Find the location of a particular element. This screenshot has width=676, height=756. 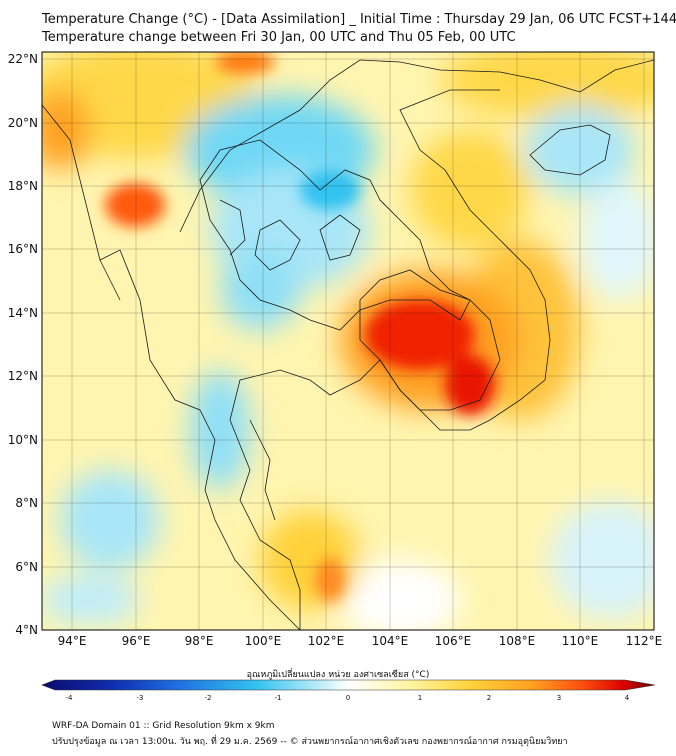

lon-label: 108°E is located at coordinates (517, 641).